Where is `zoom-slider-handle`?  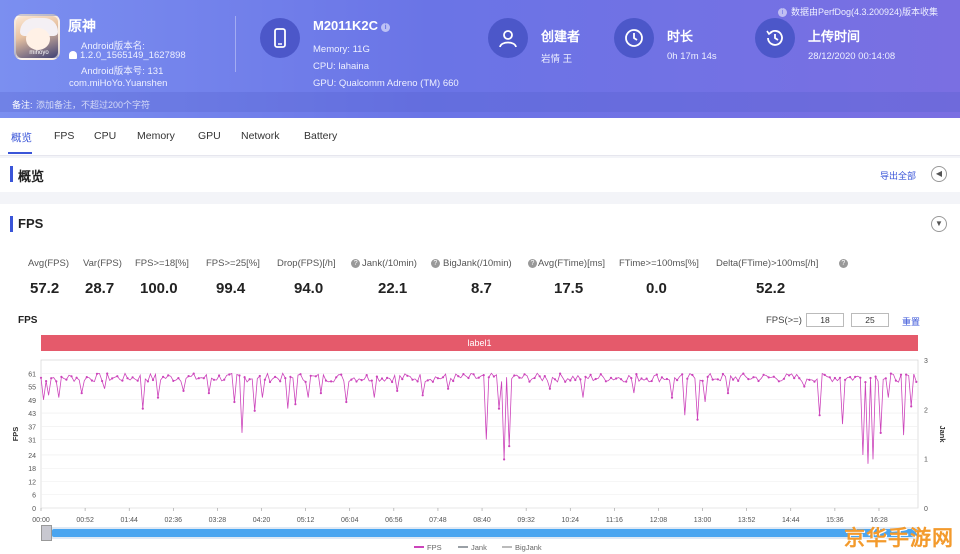
zoom-slider-handle is located at coordinates (46, 533).